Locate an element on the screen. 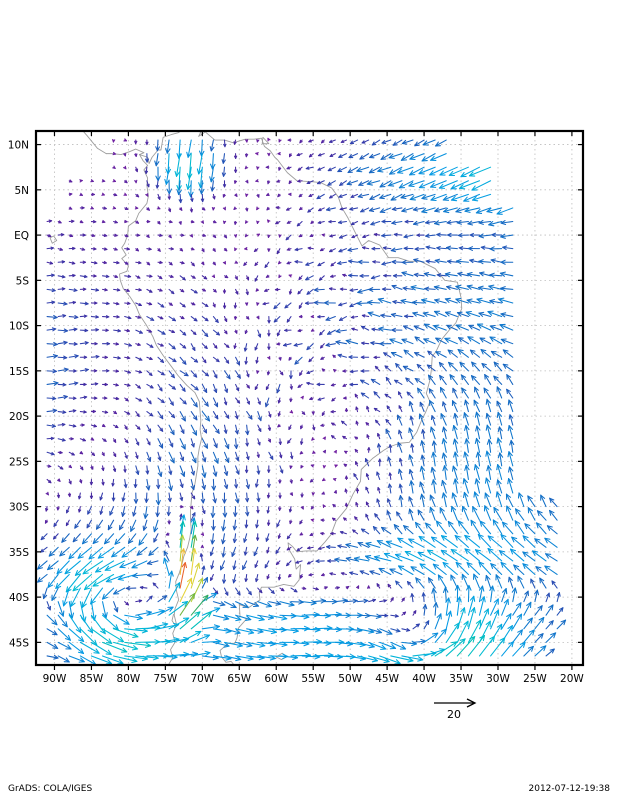  coastline is located at coordinates (161, 409).